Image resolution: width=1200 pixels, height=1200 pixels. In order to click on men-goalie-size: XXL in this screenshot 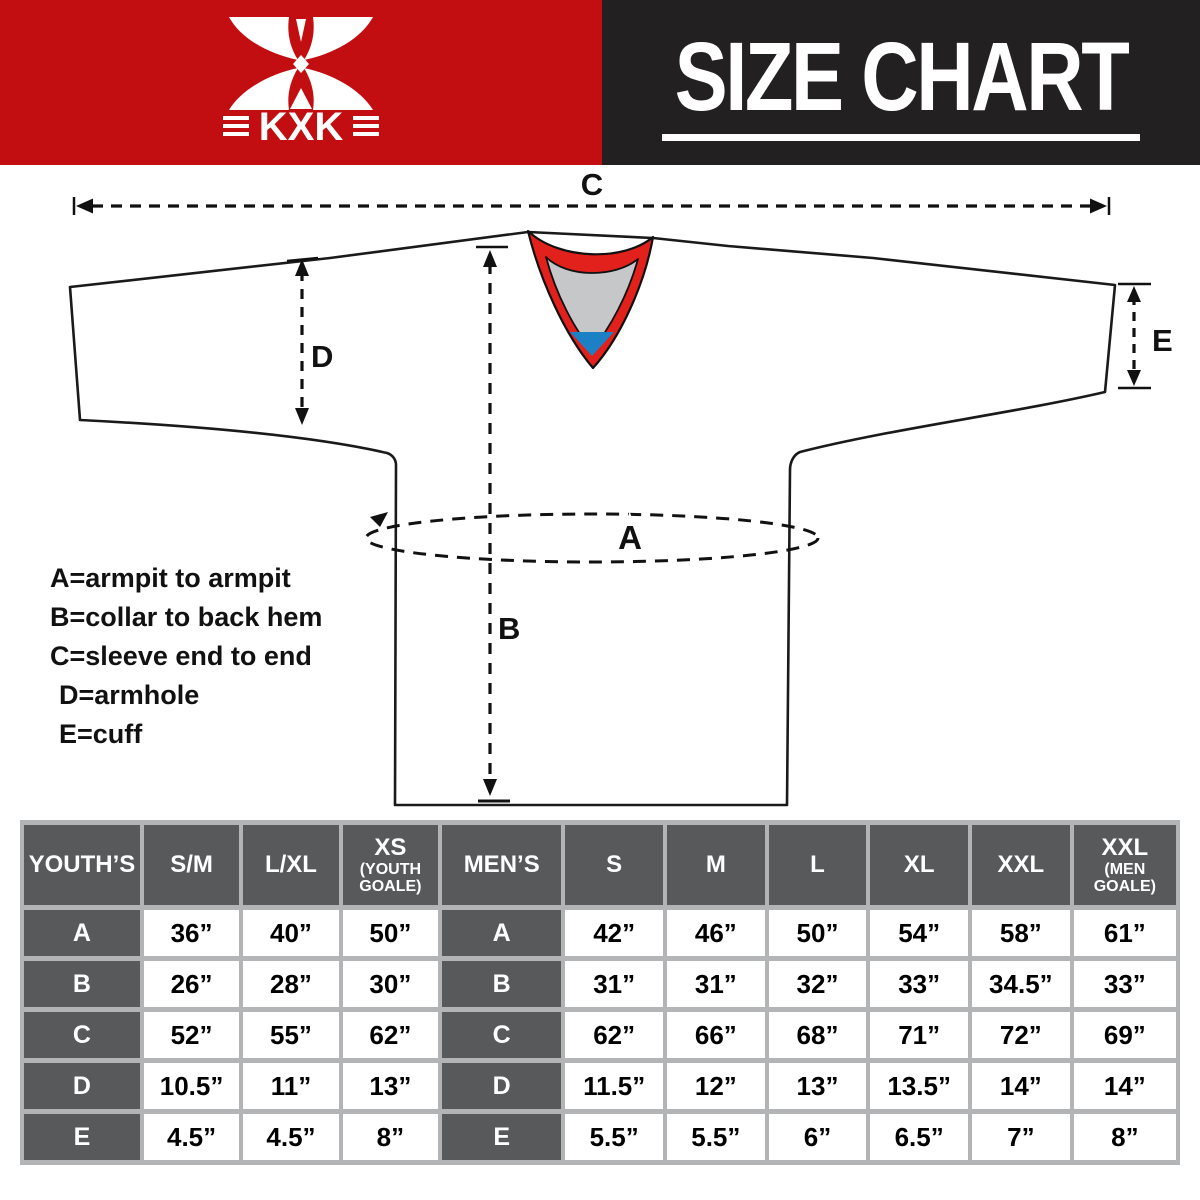, I will do `click(1125, 848)`.